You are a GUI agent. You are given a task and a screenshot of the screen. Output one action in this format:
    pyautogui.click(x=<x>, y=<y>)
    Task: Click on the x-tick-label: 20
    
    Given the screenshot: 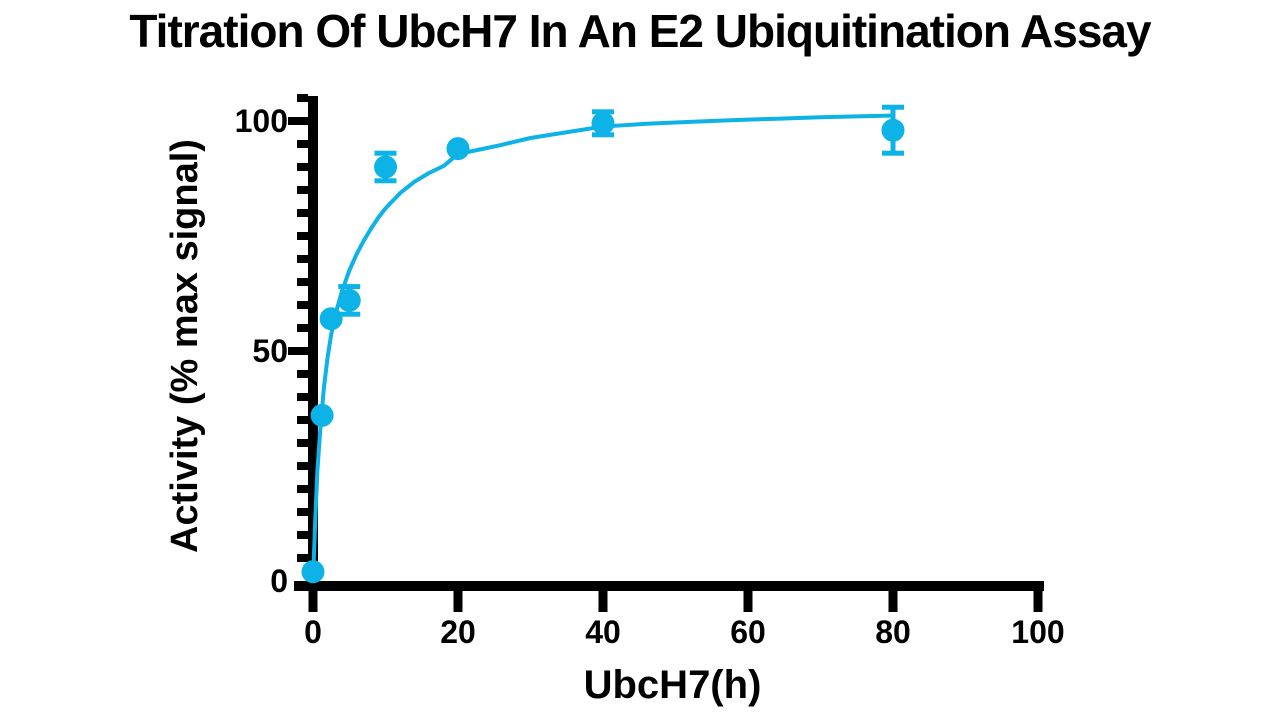 What is the action you would take?
    pyautogui.click(x=458, y=632)
    